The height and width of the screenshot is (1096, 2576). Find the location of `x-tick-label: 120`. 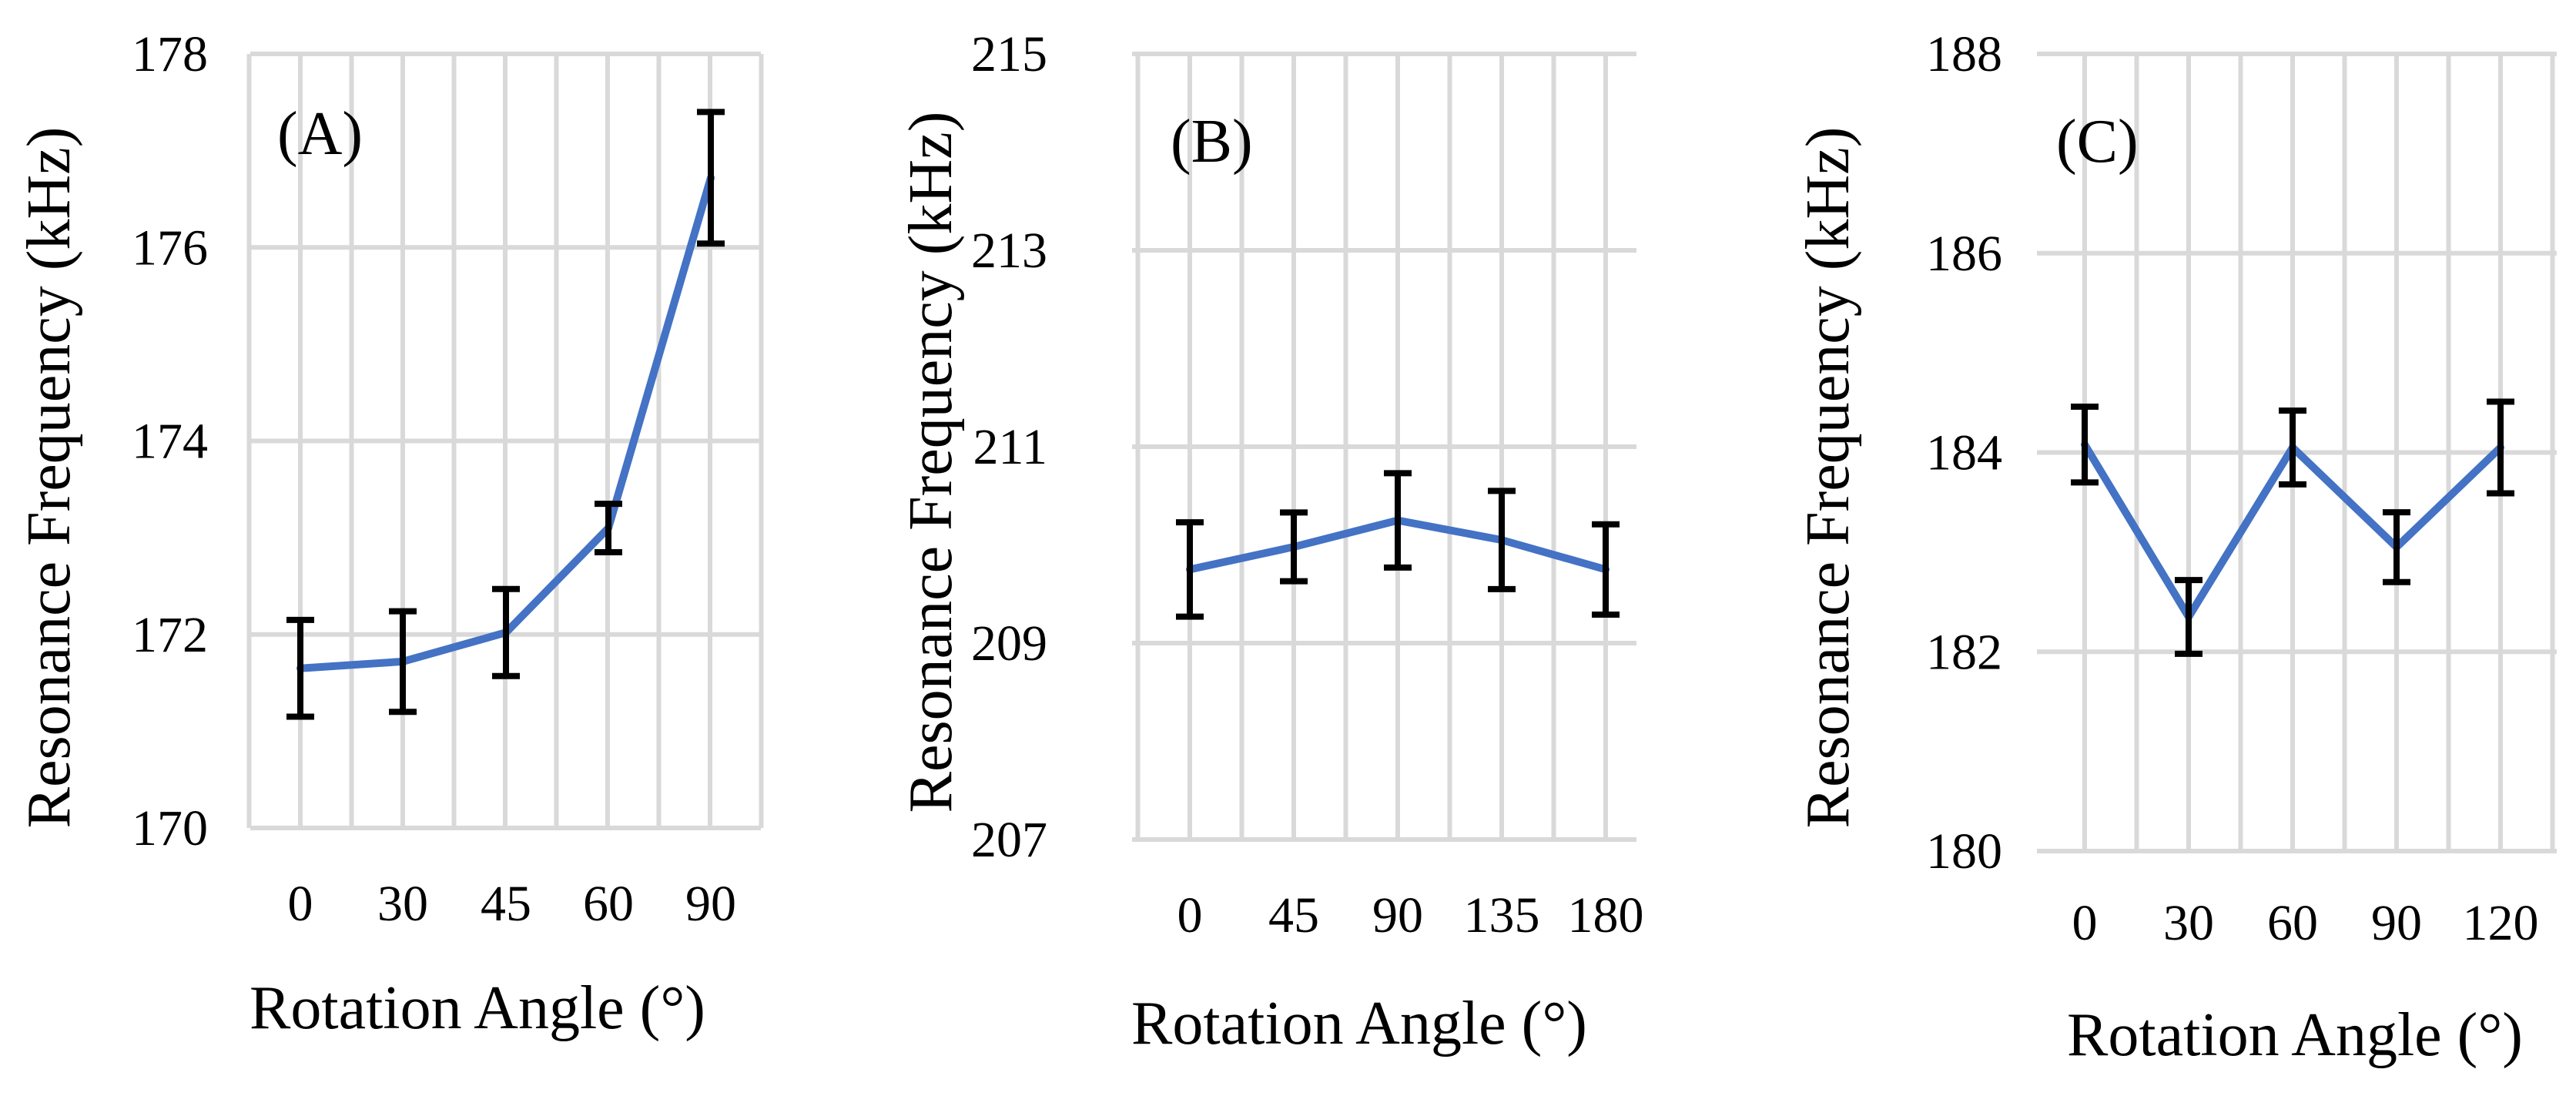

x-tick-label: 120 is located at coordinates (2501, 923).